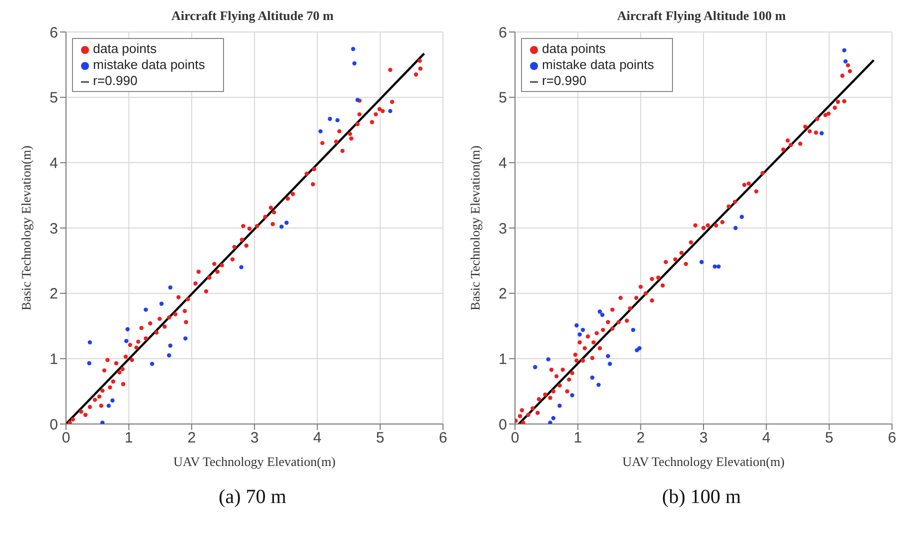  I want to click on text: (a) 70 m, so click(253, 497).